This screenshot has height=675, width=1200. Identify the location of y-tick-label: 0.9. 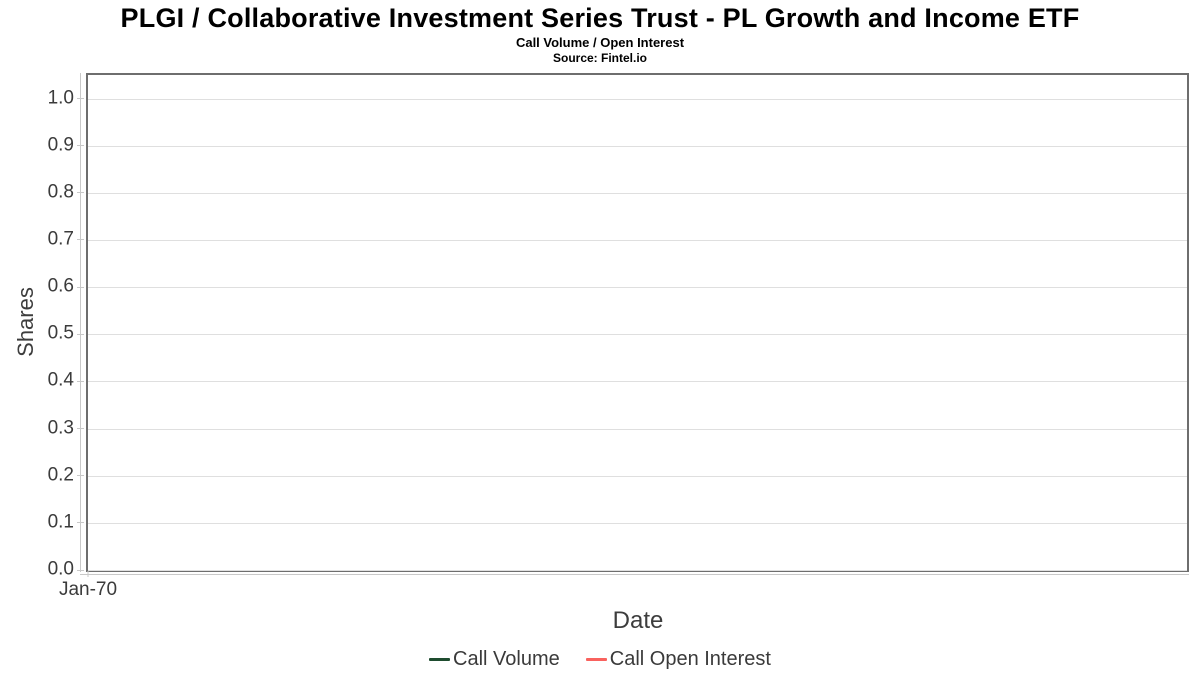
(60, 145).